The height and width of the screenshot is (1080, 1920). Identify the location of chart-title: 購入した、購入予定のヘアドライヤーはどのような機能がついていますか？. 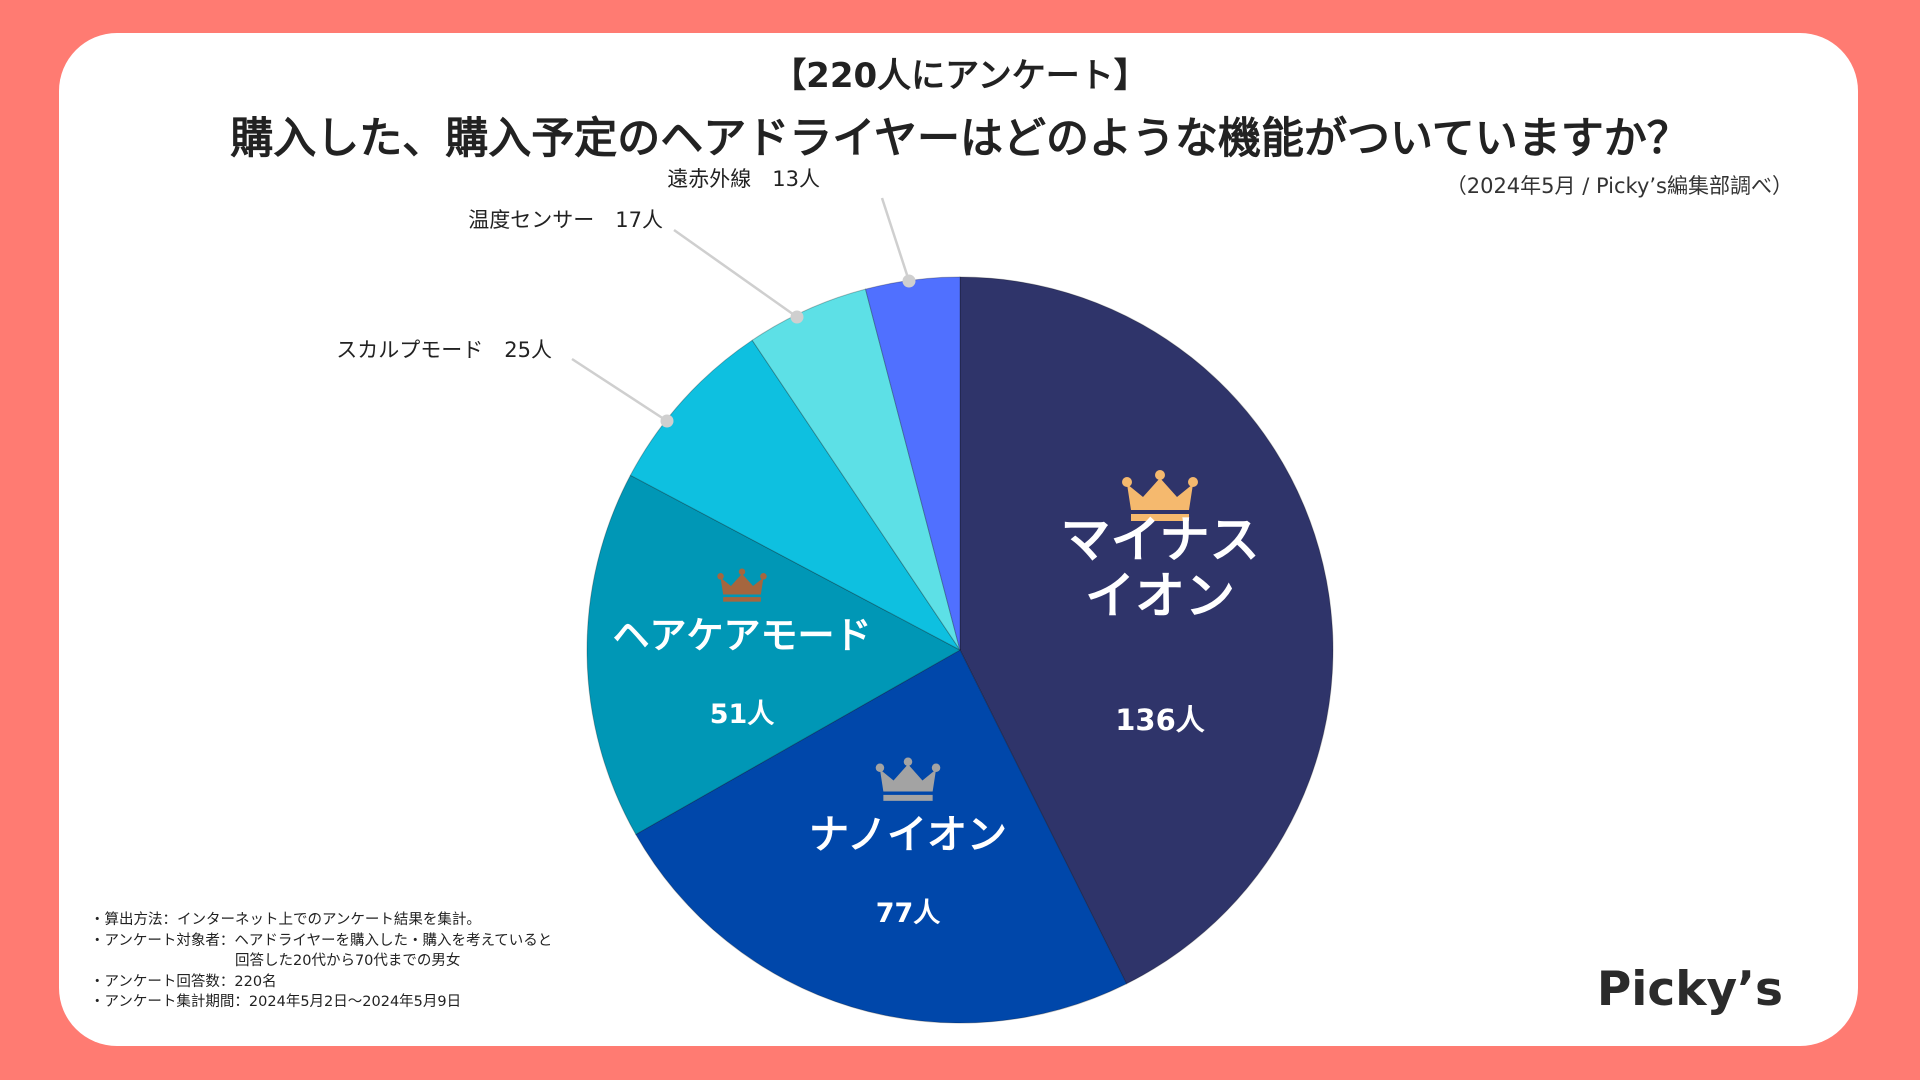
(960, 139).